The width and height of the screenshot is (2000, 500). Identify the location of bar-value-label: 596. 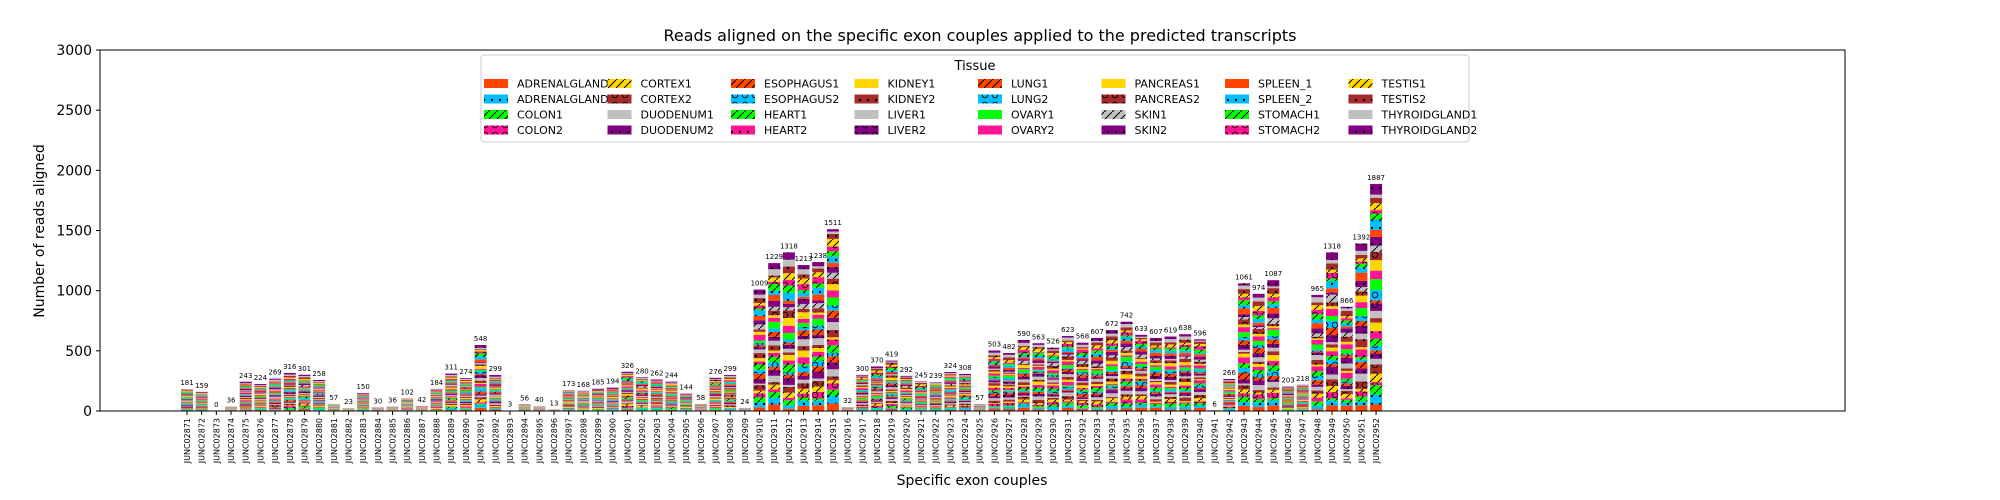
(1200, 333).